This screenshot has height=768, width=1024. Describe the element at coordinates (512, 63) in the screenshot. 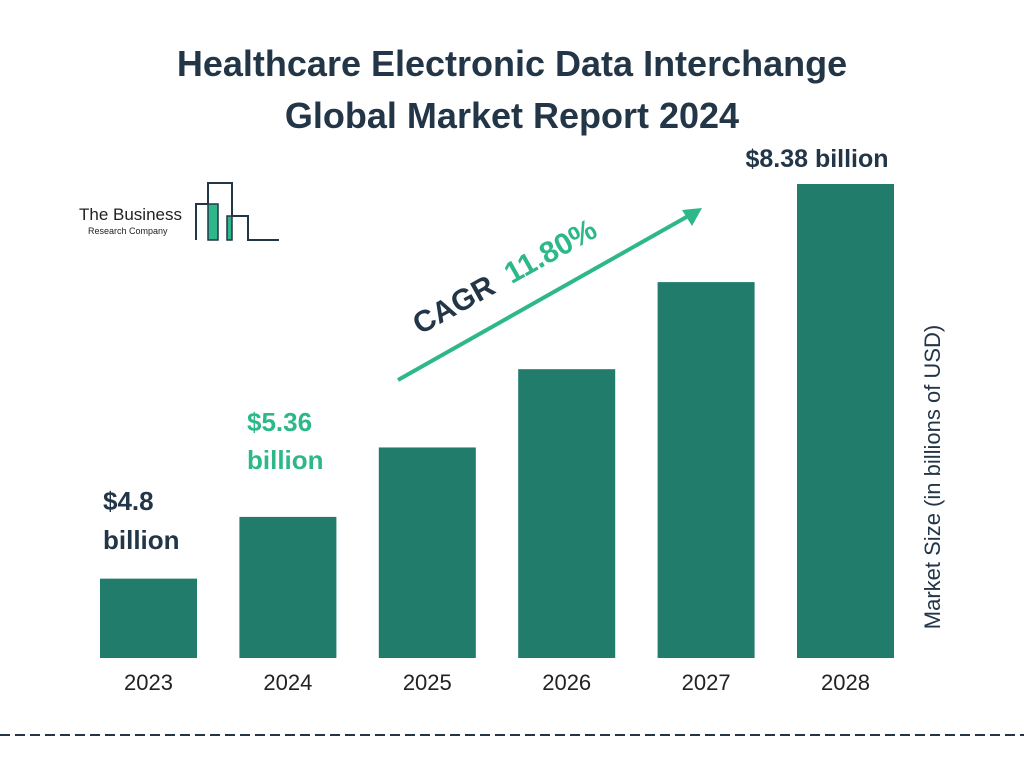

I see `title-line-1: Healthcare Electronic Data Interchange` at that location.